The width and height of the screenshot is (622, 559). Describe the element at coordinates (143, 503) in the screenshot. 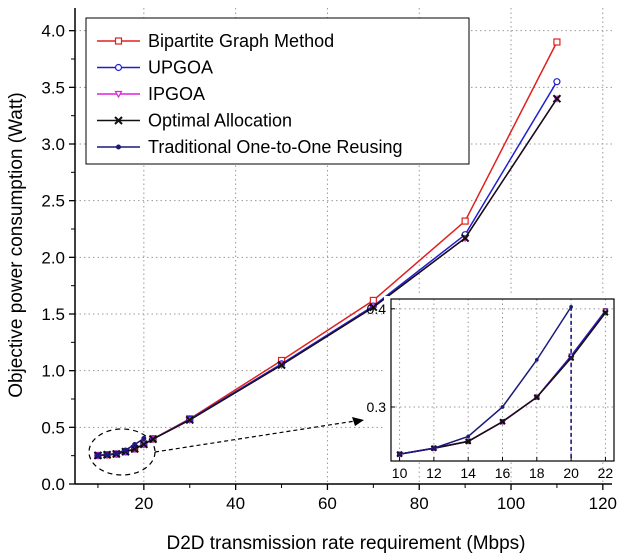

I see `x-tick-label: 20` at that location.